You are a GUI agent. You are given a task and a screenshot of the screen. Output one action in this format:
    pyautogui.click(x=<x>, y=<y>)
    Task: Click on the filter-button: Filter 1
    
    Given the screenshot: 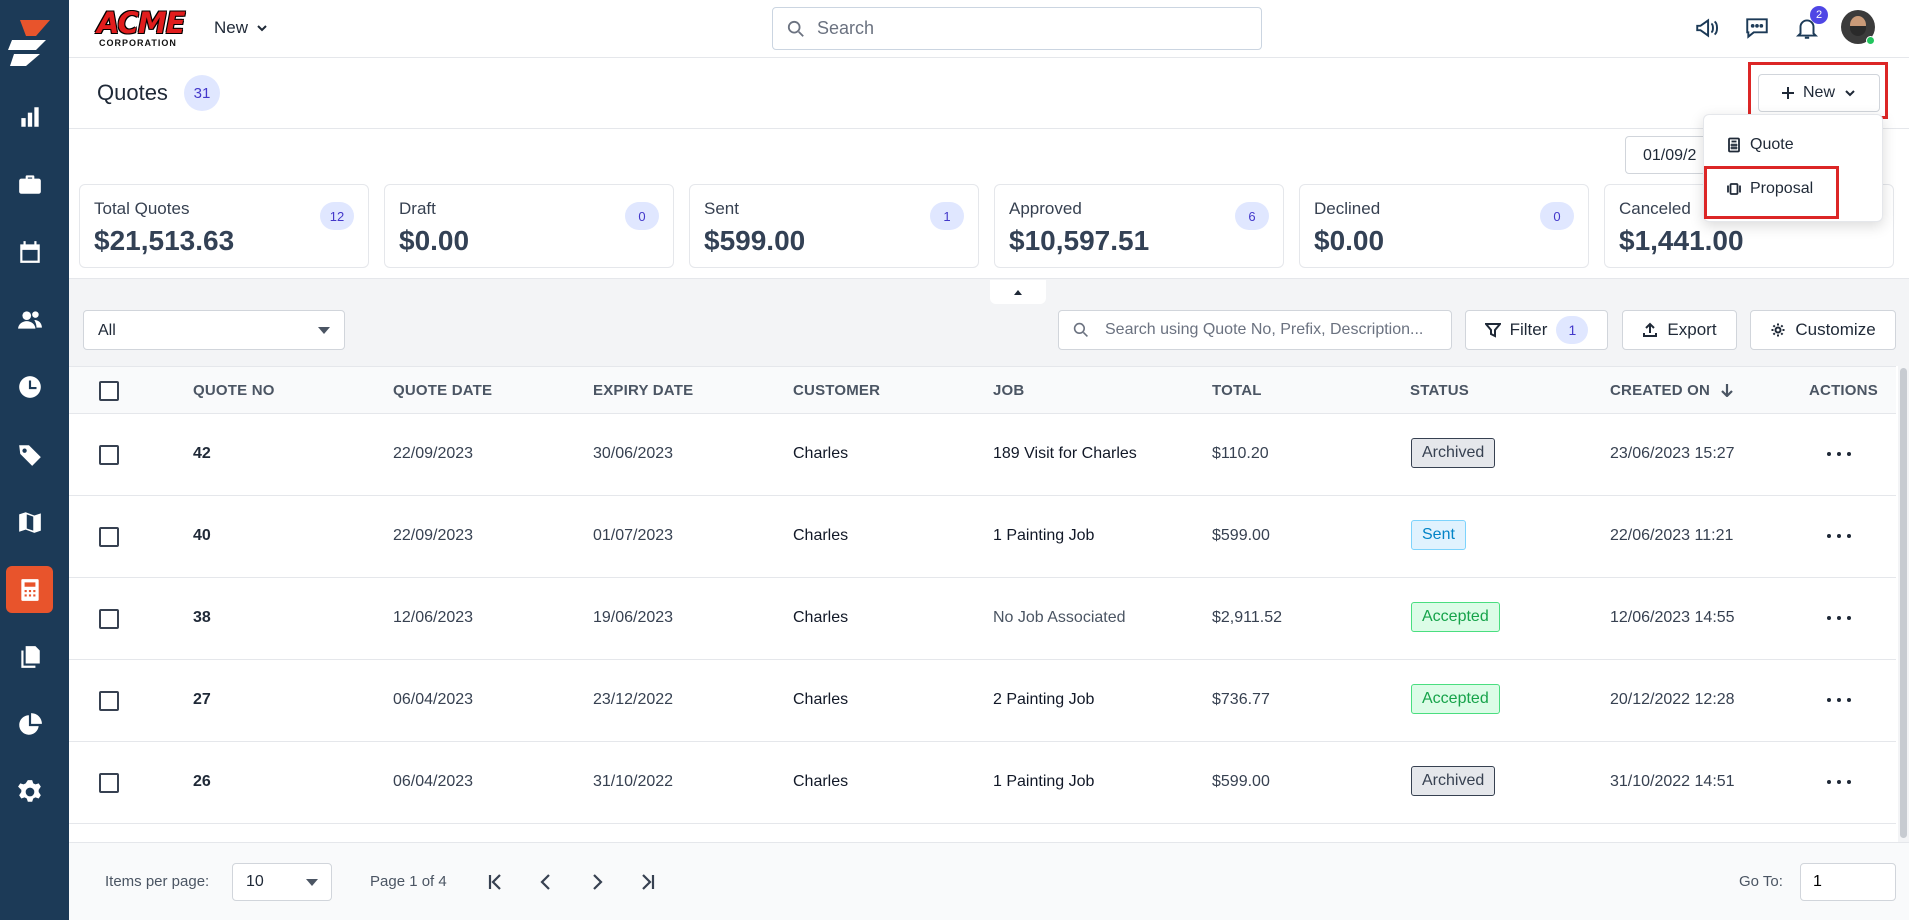 What is the action you would take?
    pyautogui.click(x=1536, y=330)
    